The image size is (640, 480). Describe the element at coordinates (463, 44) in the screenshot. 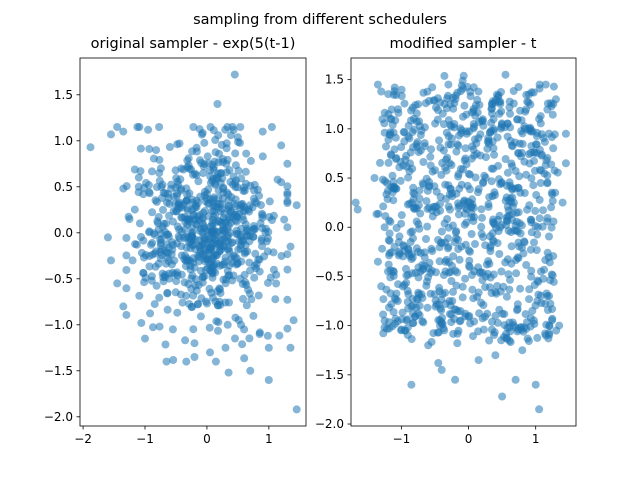

I see `subplot-title: modified sampler - t` at that location.